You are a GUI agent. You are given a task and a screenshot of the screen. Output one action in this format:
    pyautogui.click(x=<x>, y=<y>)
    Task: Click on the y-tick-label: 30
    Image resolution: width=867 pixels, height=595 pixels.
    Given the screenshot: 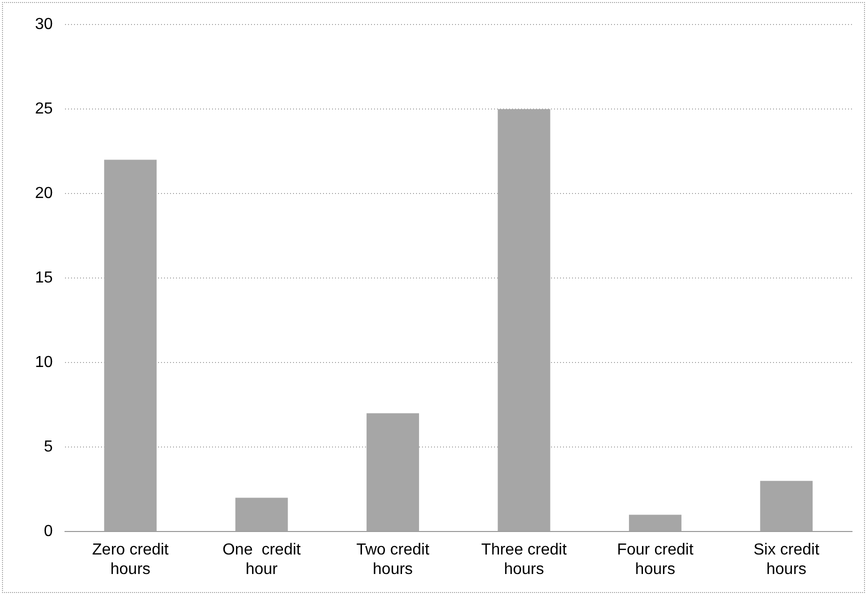 What is the action you would take?
    pyautogui.click(x=44, y=25)
    